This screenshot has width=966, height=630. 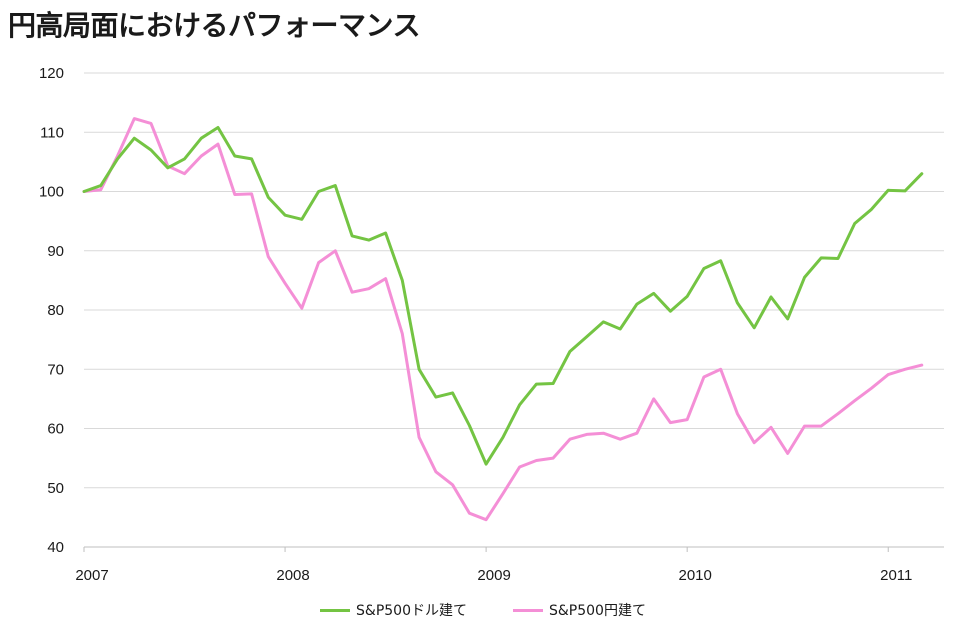 I want to click on y-tick-label: 100, so click(x=51, y=192).